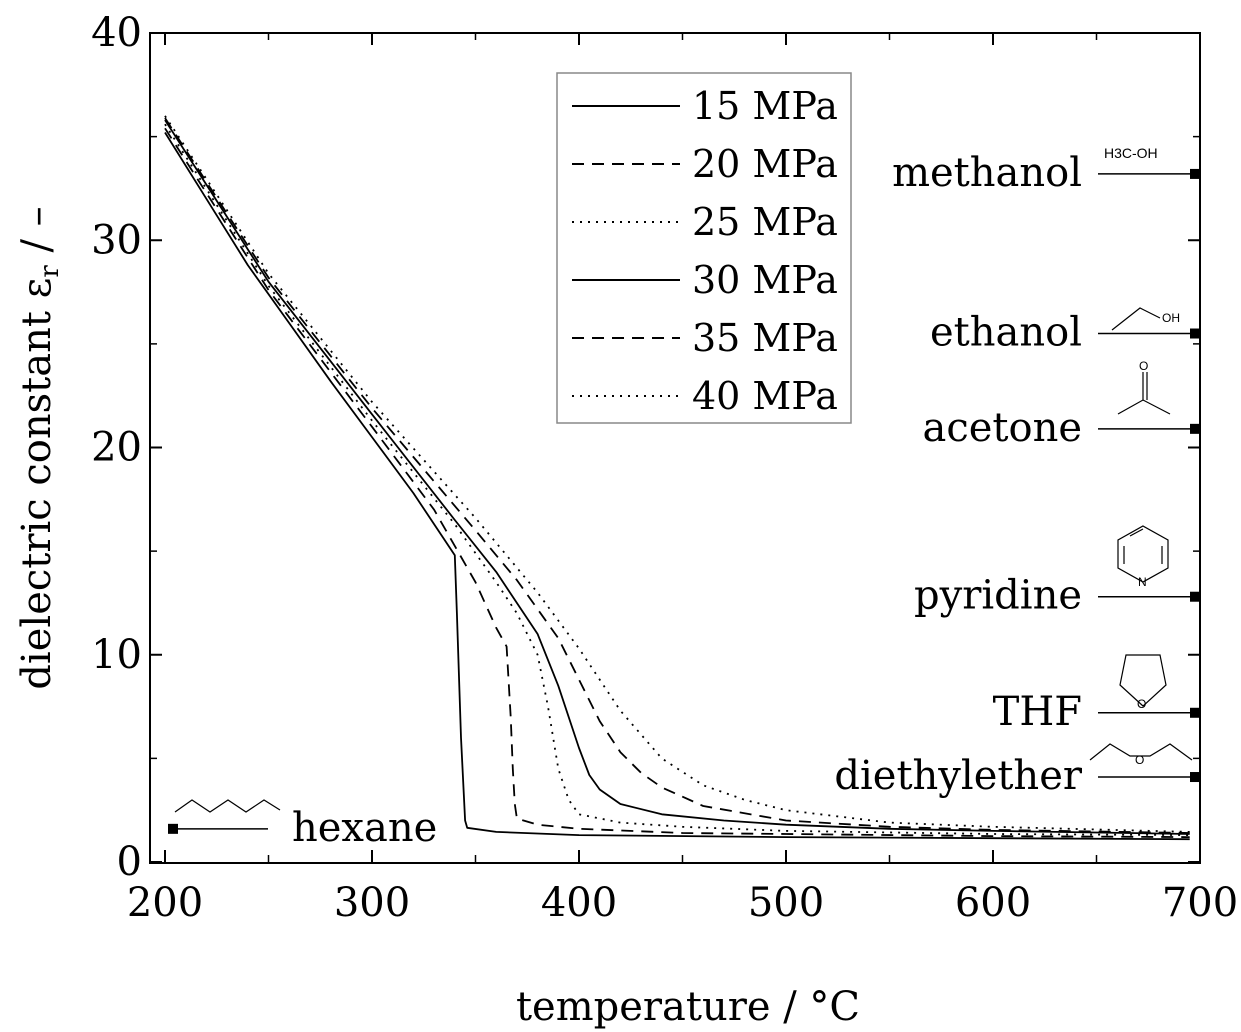 This screenshot has height=1032, width=1241. What do you see at coordinates (165, 903) in the screenshot?
I see `x-tick-label: 200` at bounding box center [165, 903].